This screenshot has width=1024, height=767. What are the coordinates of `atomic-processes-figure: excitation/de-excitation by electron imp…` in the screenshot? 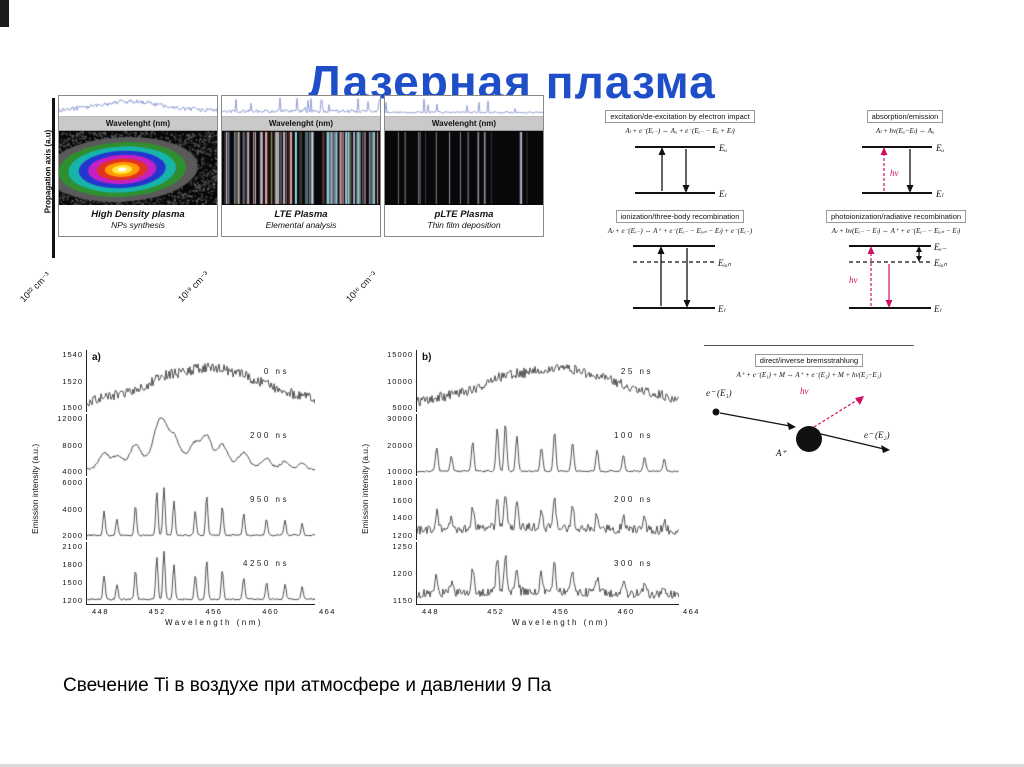 It's located at (785, 226).